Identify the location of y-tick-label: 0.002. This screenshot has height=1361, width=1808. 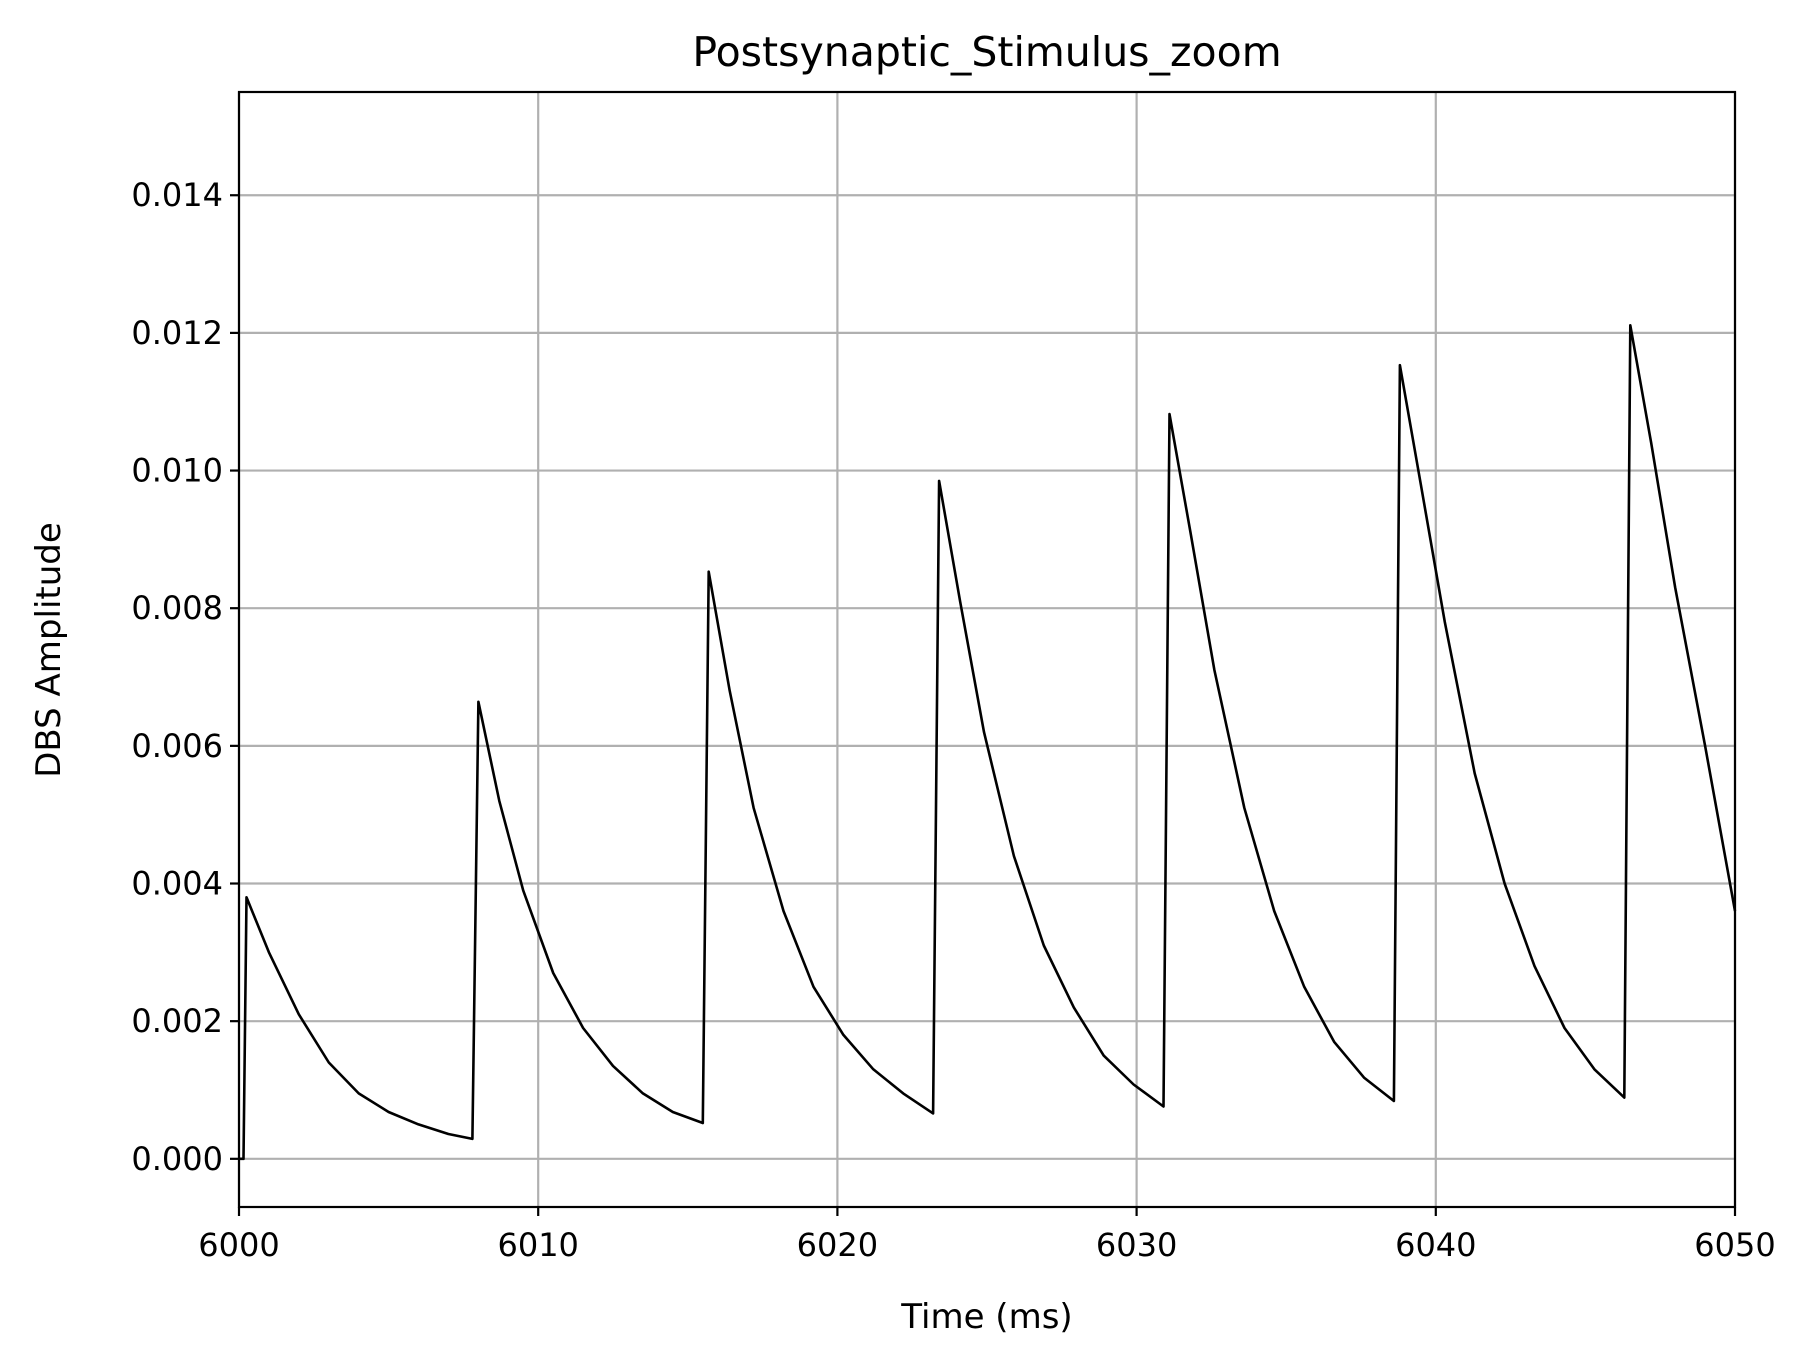
(177, 1021).